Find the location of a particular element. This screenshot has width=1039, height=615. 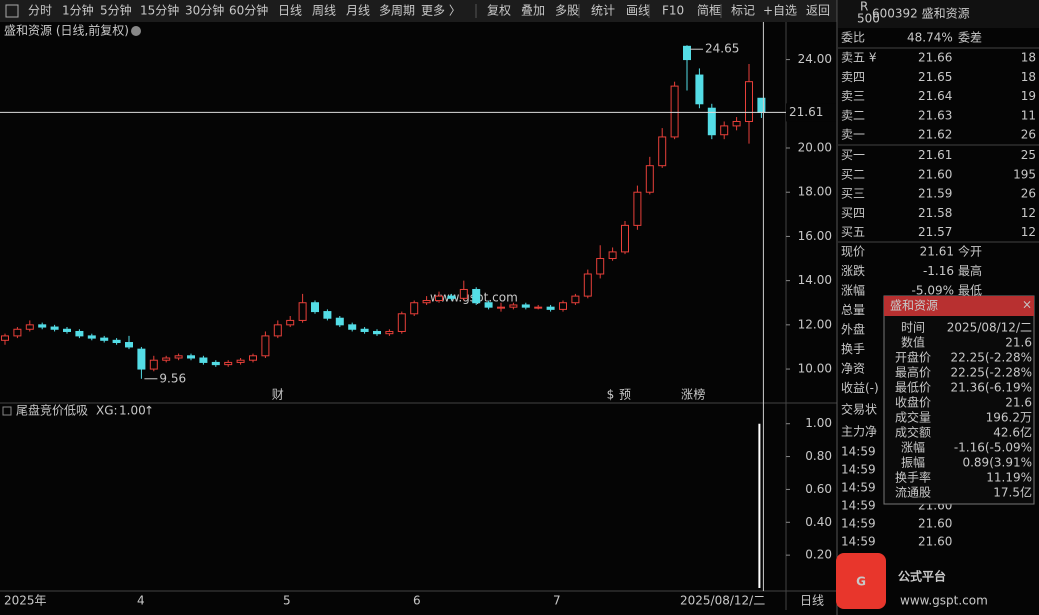

book-label: 卖四 is located at coordinates (853, 77).